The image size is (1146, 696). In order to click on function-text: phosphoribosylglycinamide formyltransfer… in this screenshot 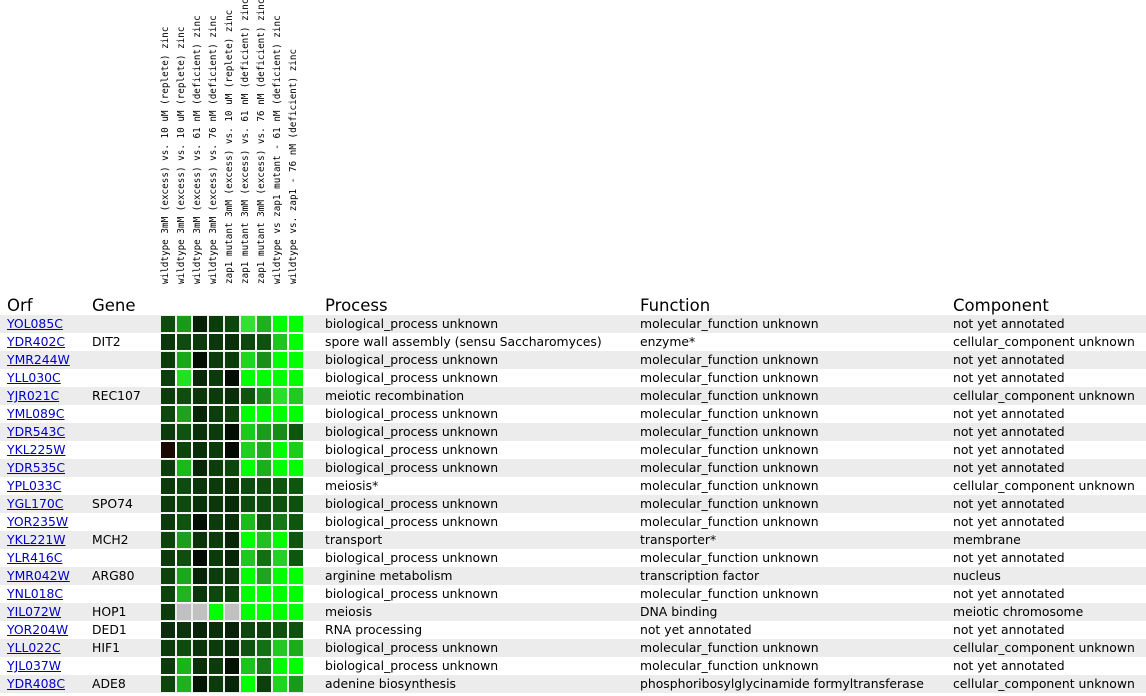, I will do `click(782, 683)`.